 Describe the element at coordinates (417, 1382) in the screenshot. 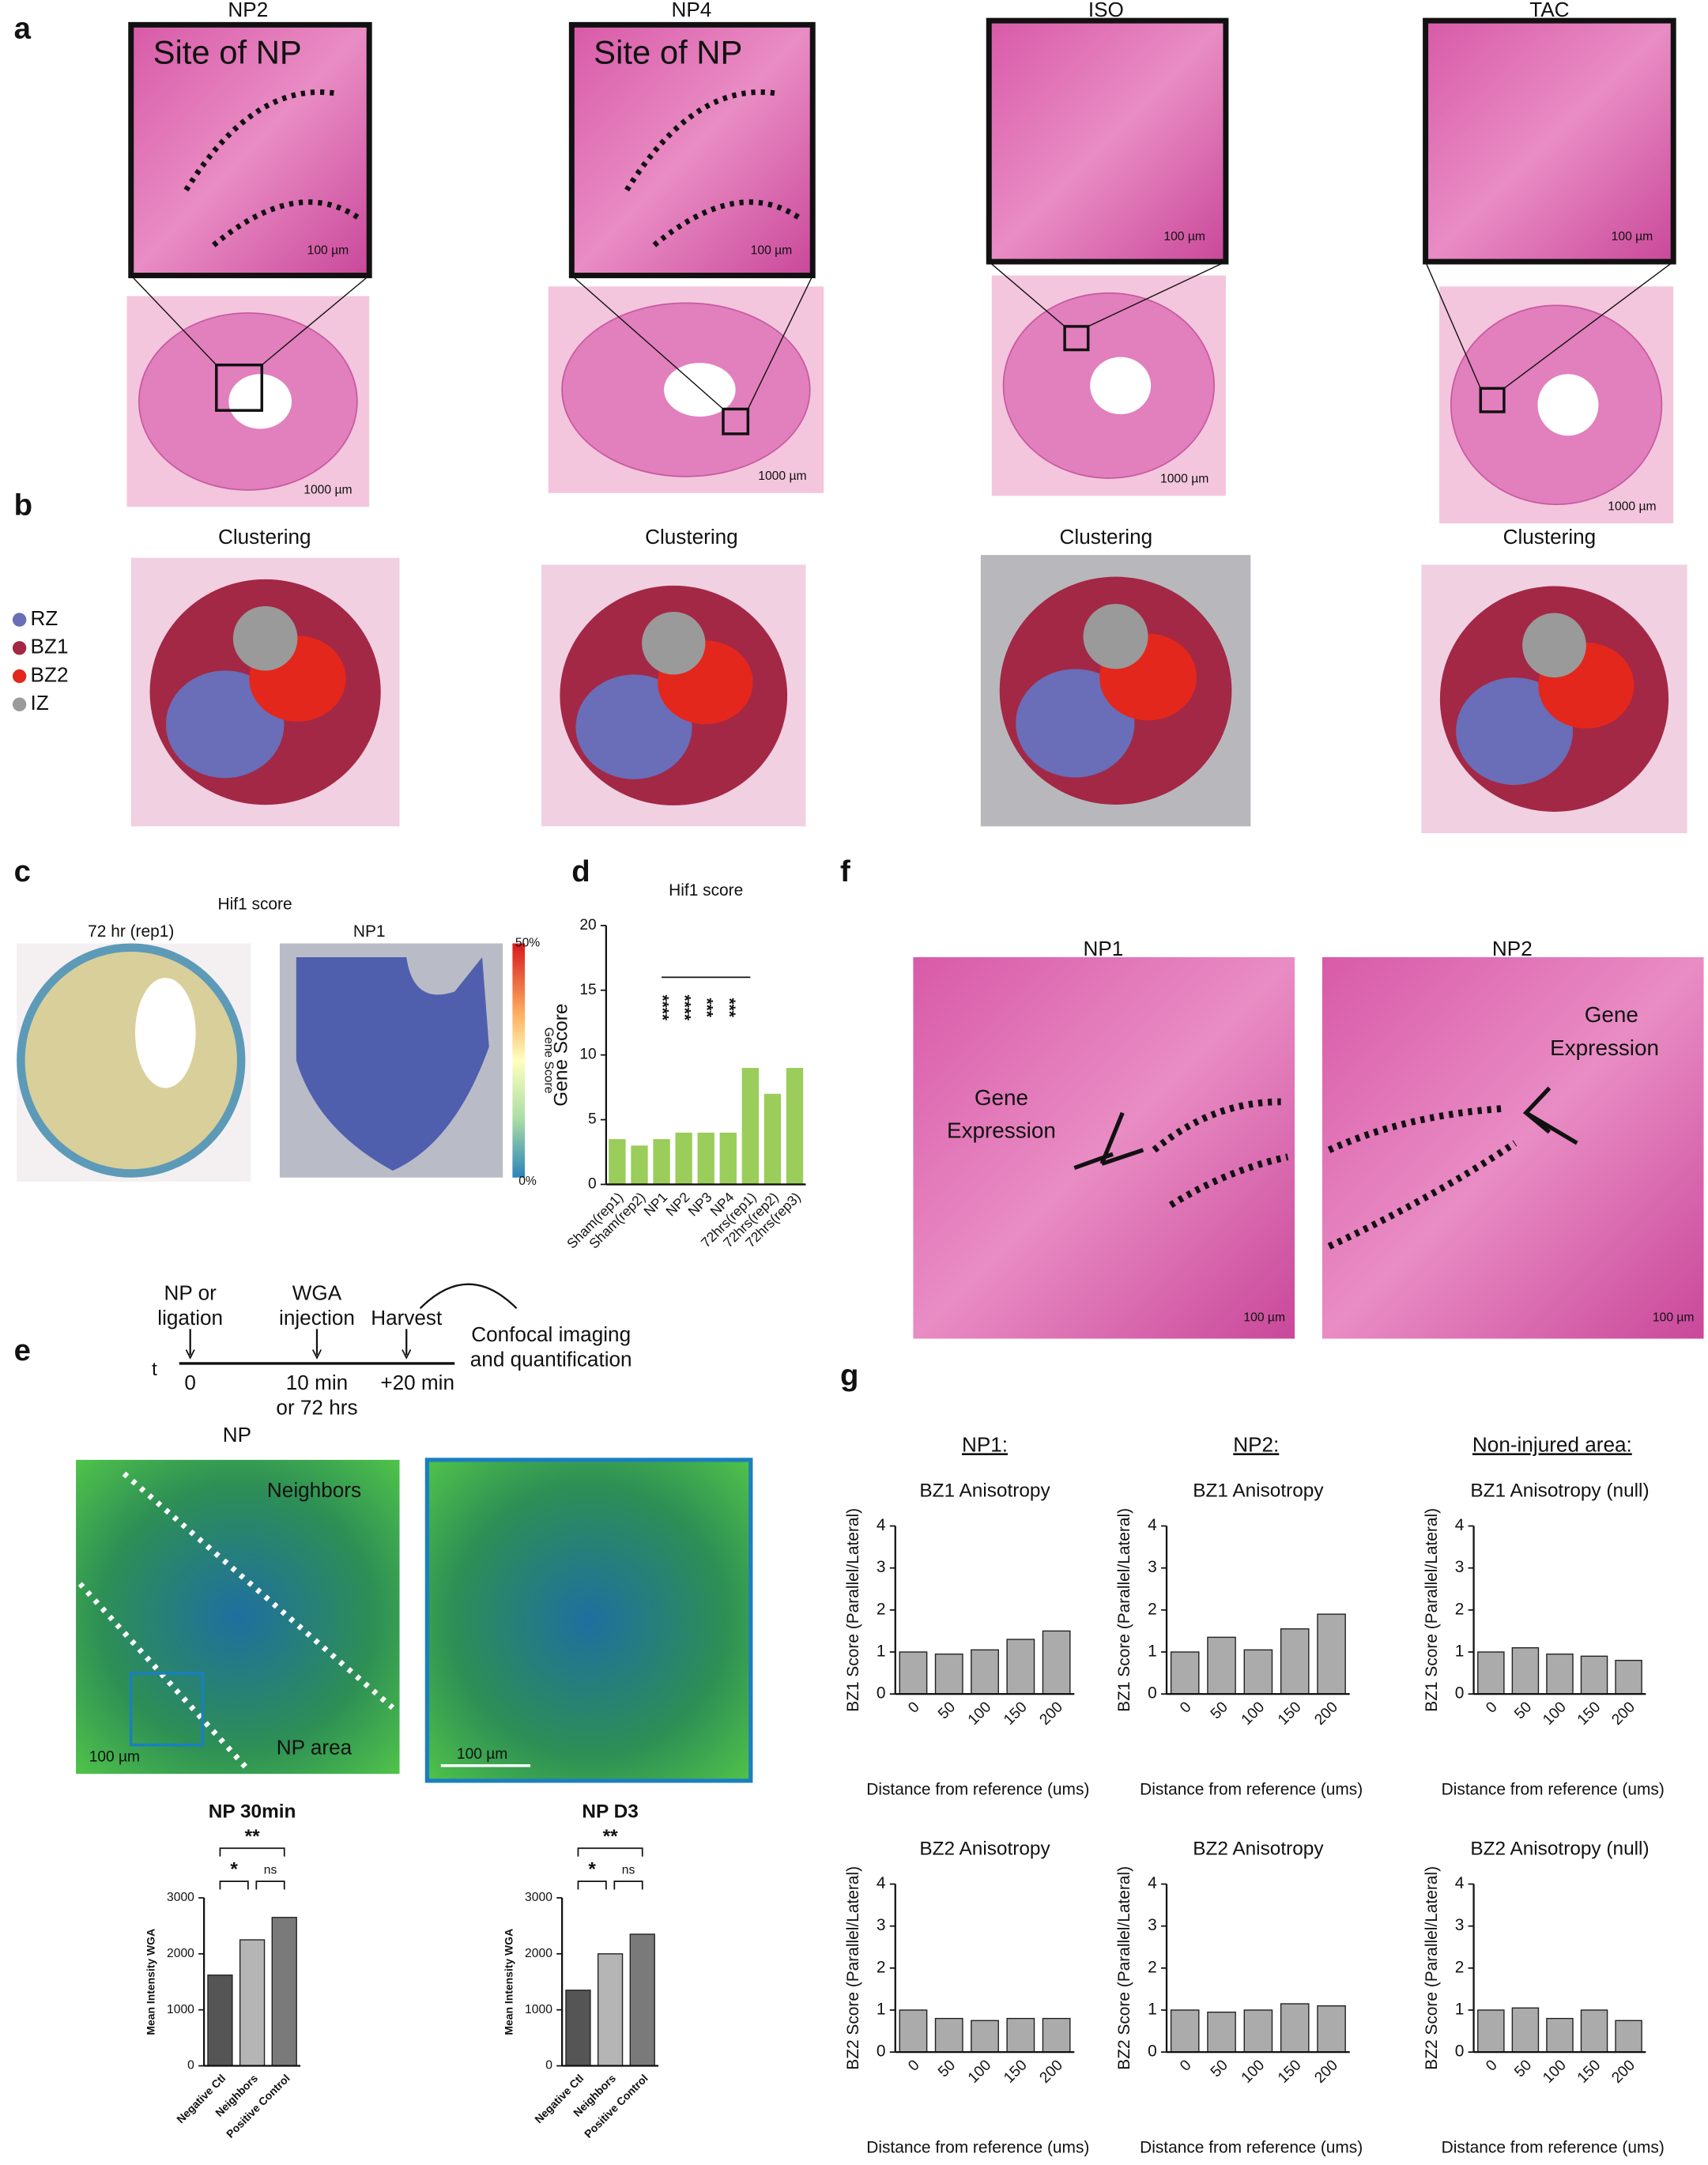

I see `timeline-time: +20 min` at that location.